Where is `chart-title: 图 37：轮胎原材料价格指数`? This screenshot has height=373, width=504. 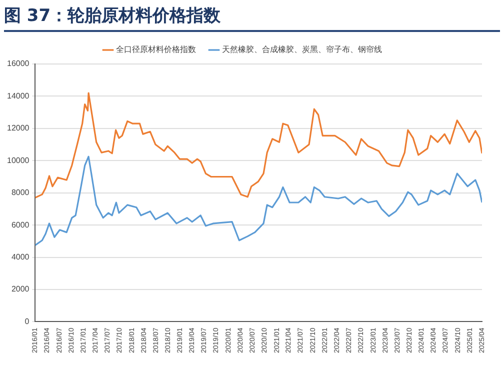 chart-title: 图 37：轮胎原材料价格指数 is located at coordinates (252, 18).